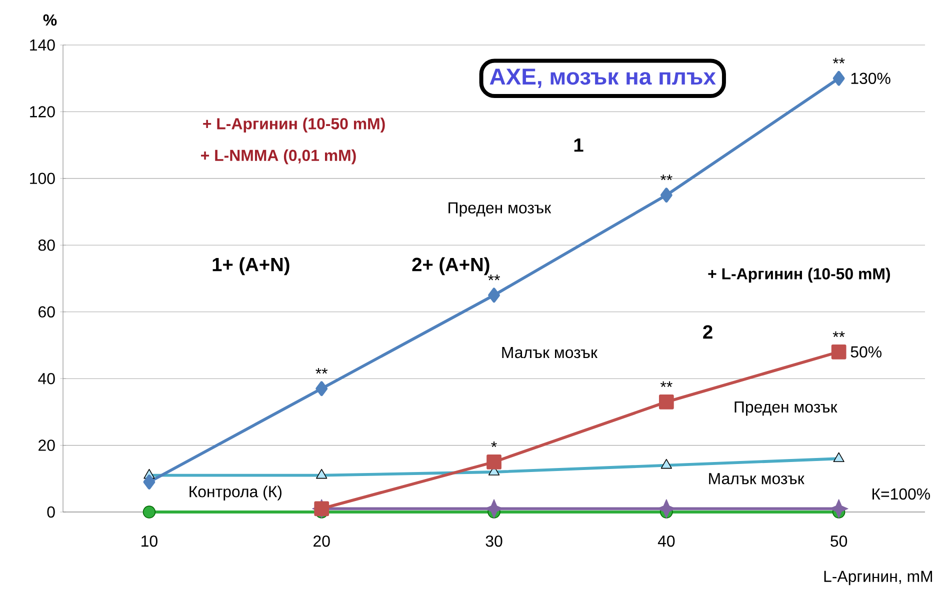  What do you see at coordinates (46, 245) in the screenshot?
I see `y-tick-label: 80` at bounding box center [46, 245].